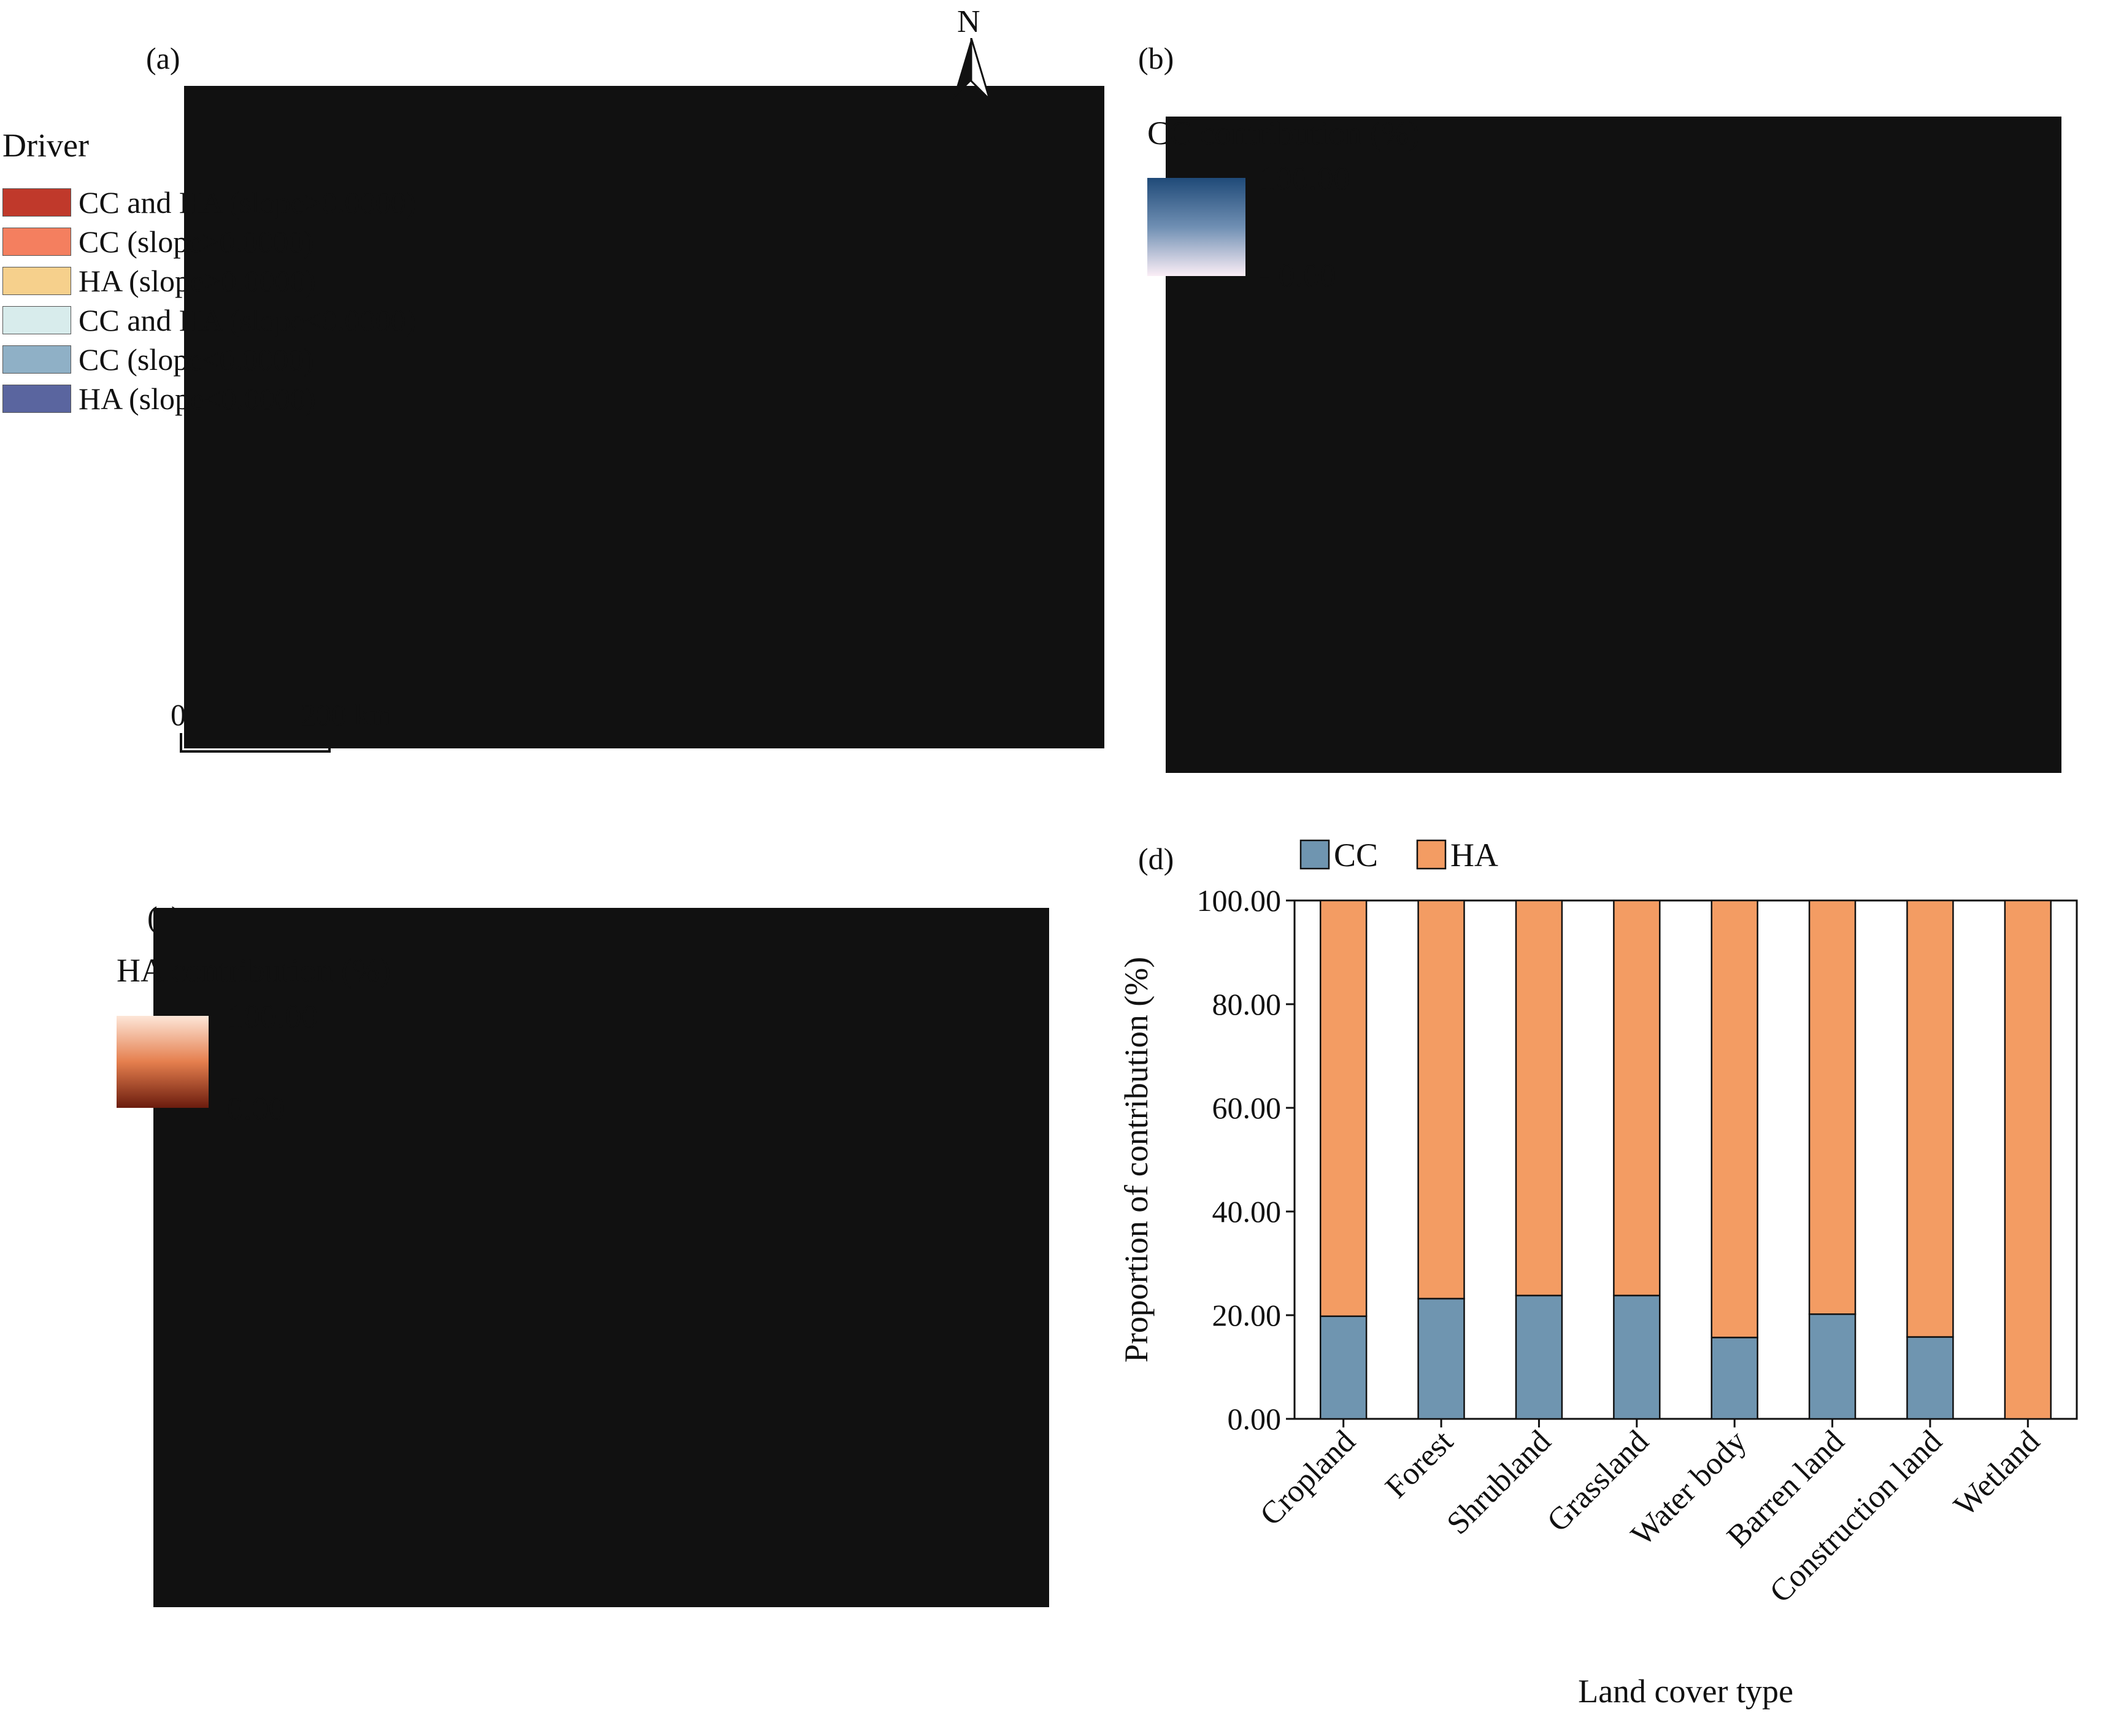  Describe the element at coordinates (46, 145) in the screenshot. I see `legend-title: Driver` at that location.